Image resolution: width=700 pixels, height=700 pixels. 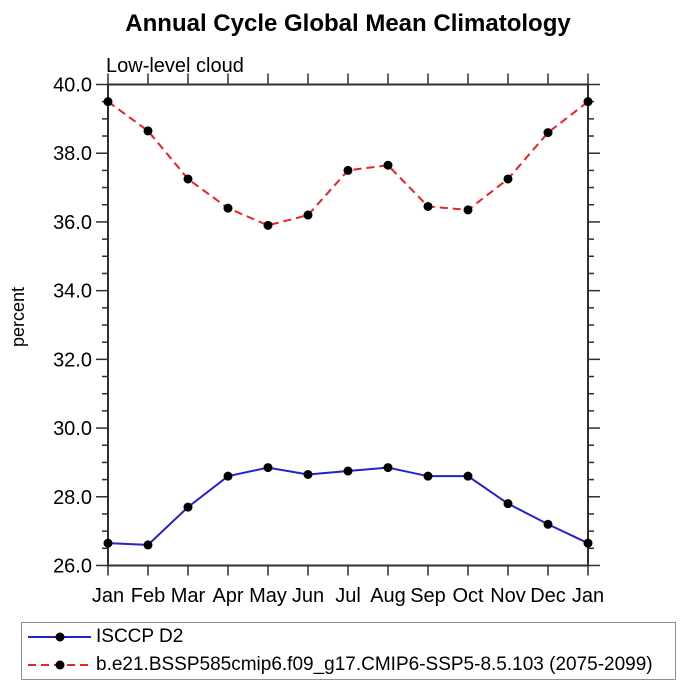 What do you see at coordinates (188, 596) in the screenshot?
I see `x-axis-tick-label: Mar` at bounding box center [188, 596].